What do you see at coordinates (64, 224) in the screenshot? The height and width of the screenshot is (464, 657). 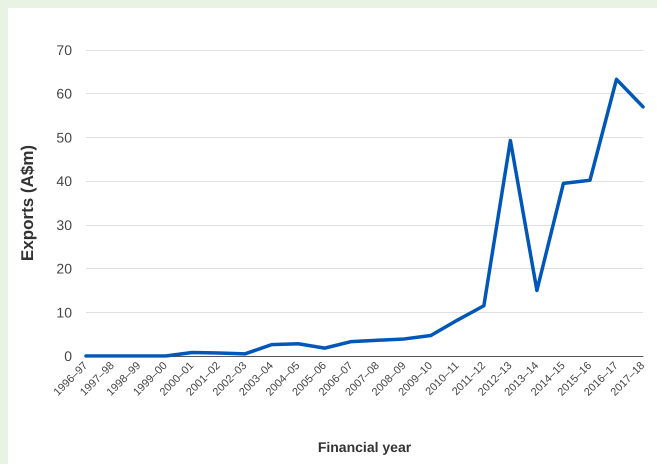 I see `y-tick-label: 30` at bounding box center [64, 224].